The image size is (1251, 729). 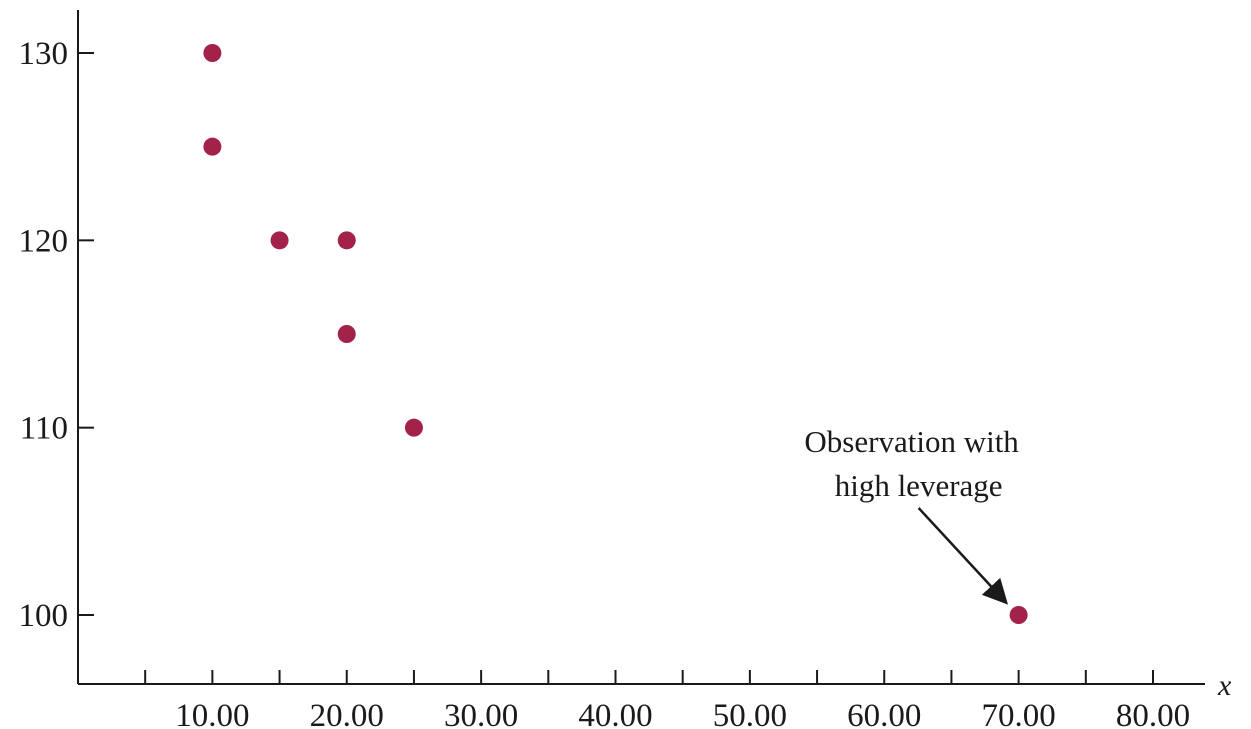 I want to click on x-axis-ticks: 10.00 20.00 30.00 40.00 50.00 60.00 70.00 80.00, so click(x=667, y=699).